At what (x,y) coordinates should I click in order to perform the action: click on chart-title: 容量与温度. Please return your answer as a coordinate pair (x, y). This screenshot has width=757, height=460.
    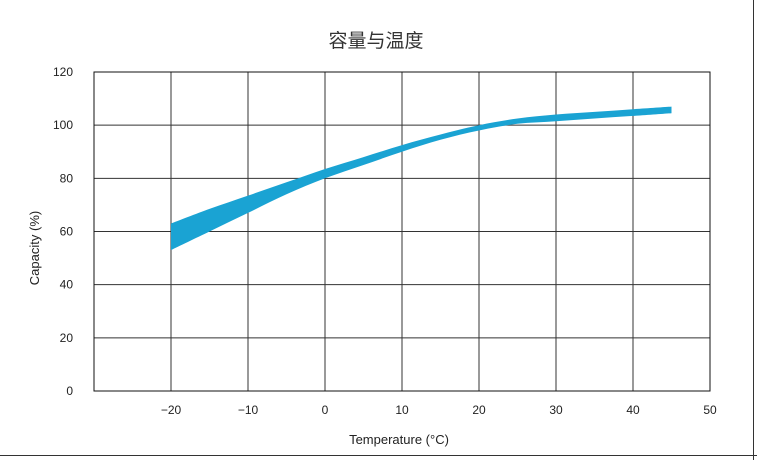
    Looking at the image, I should click on (375, 41).